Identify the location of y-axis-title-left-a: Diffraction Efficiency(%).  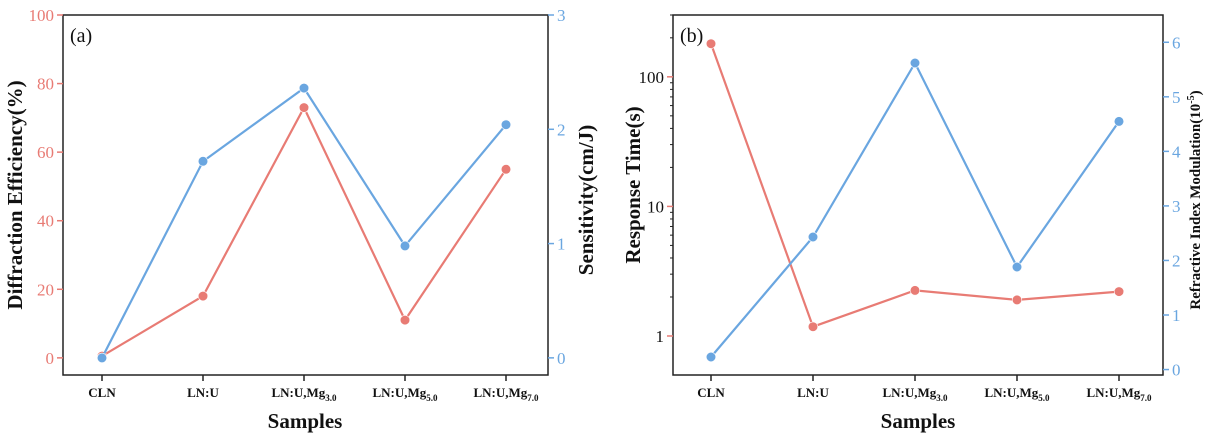
(15, 194).